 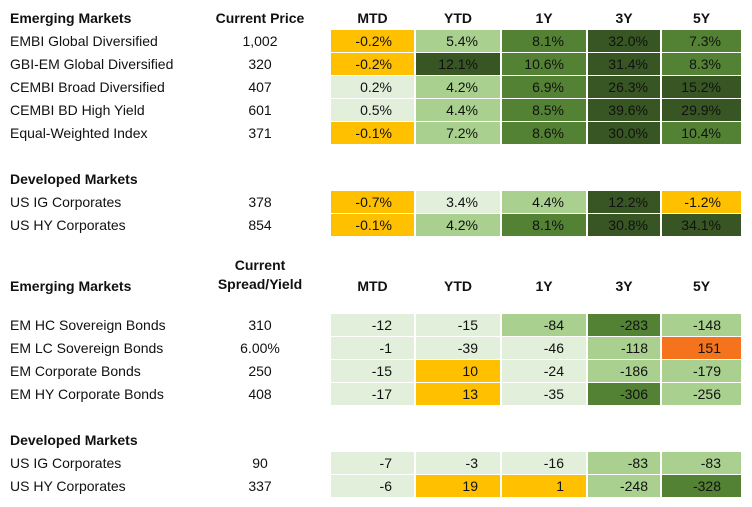 What do you see at coordinates (75, 371) in the screenshot?
I see `row-label: EM Corporate Bonds` at bounding box center [75, 371].